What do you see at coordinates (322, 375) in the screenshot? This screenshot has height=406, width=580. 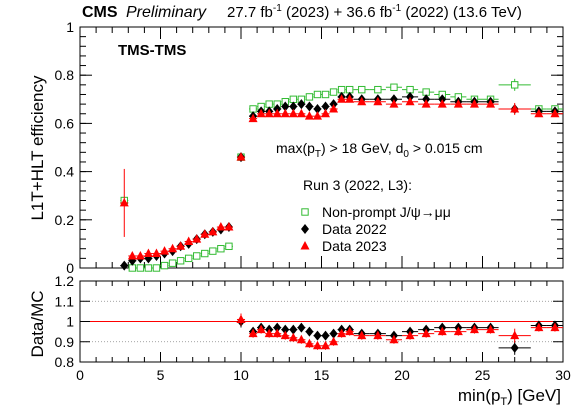 I see `x-tick-label: 15` at bounding box center [322, 375].